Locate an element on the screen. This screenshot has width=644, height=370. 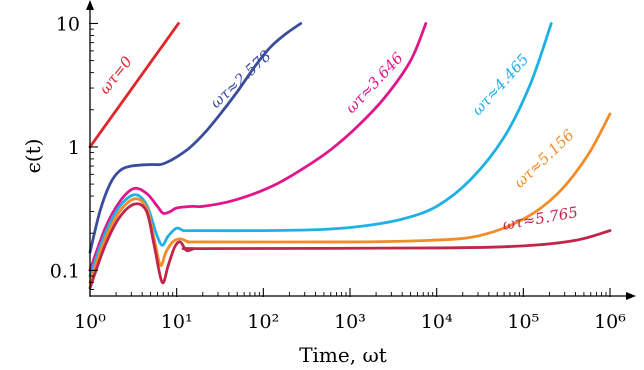
y-tick-label: 10 is located at coordinates (68, 24).